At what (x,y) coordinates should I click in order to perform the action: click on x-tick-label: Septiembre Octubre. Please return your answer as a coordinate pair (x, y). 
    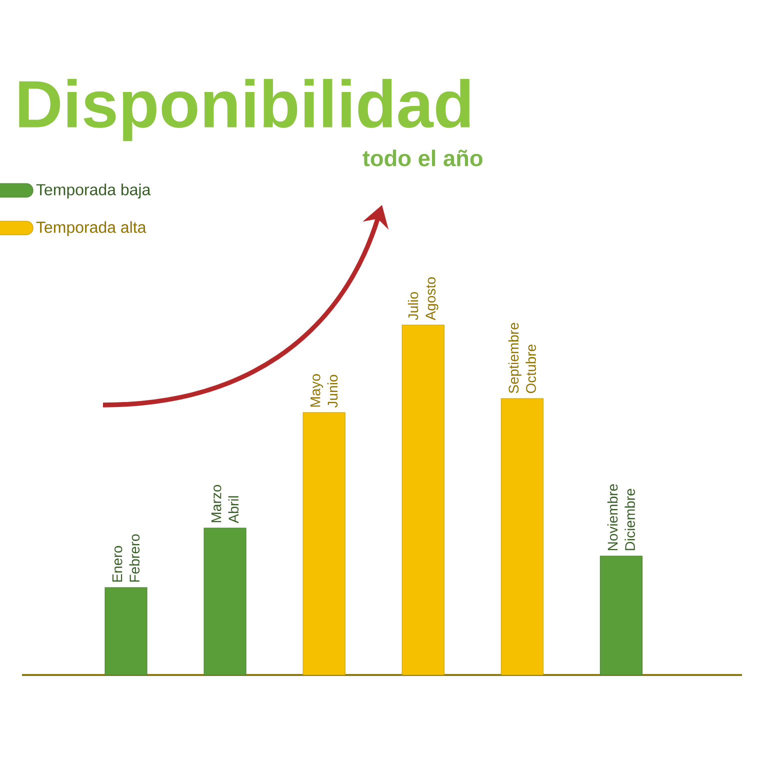
    Looking at the image, I should click on (522, 358).